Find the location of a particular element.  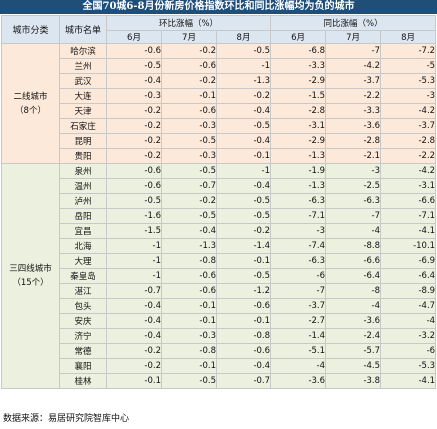

yoy-value-cell: -6.3 is located at coordinates (353, 201).